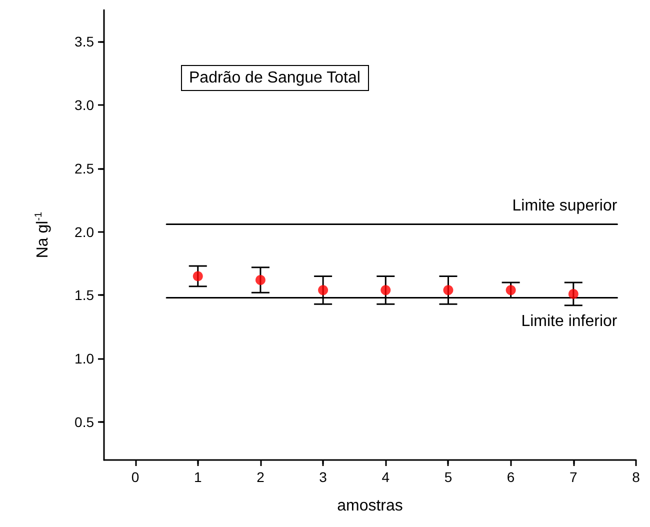 This screenshot has width=650, height=527. What do you see at coordinates (84, 42) in the screenshot?
I see `y-tick-label: 3.5` at bounding box center [84, 42].